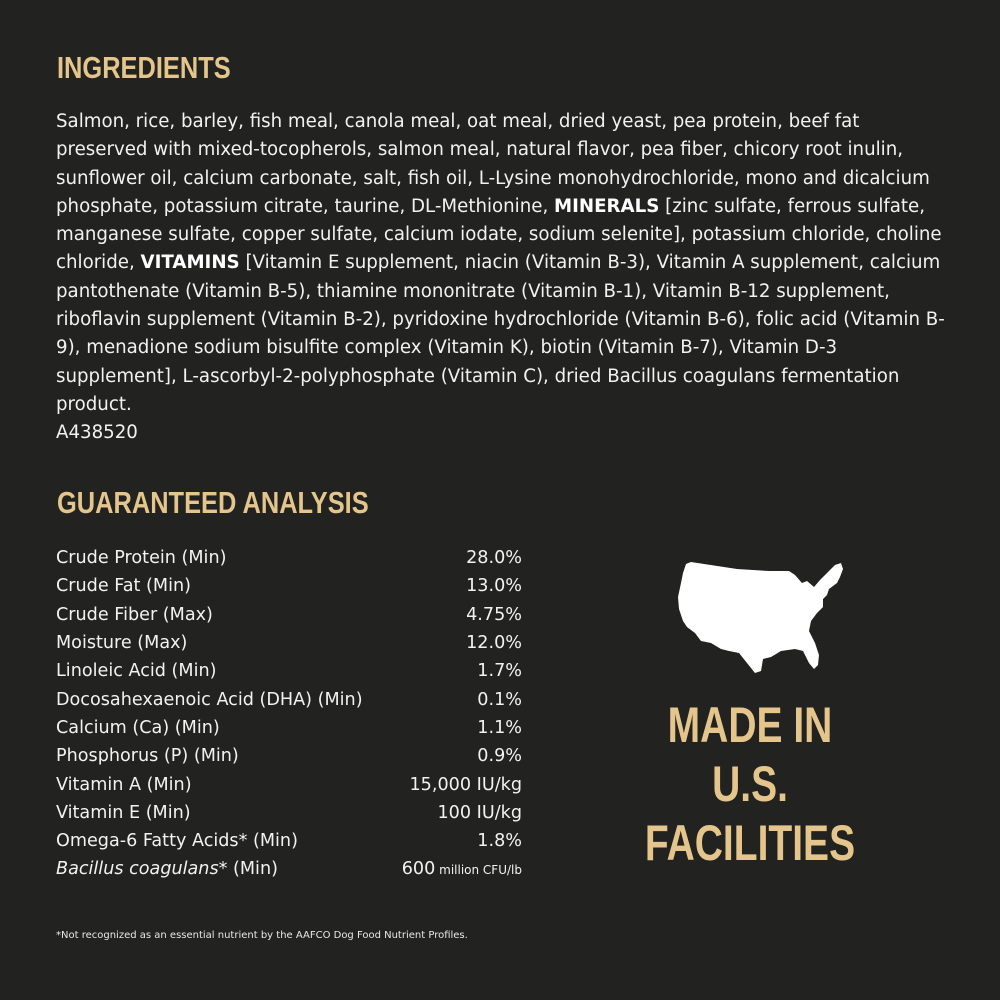  What do you see at coordinates (479, 812) in the screenshot?
I see `nutrient-value: 100 IU/kg` at bounding box center [479, 812].